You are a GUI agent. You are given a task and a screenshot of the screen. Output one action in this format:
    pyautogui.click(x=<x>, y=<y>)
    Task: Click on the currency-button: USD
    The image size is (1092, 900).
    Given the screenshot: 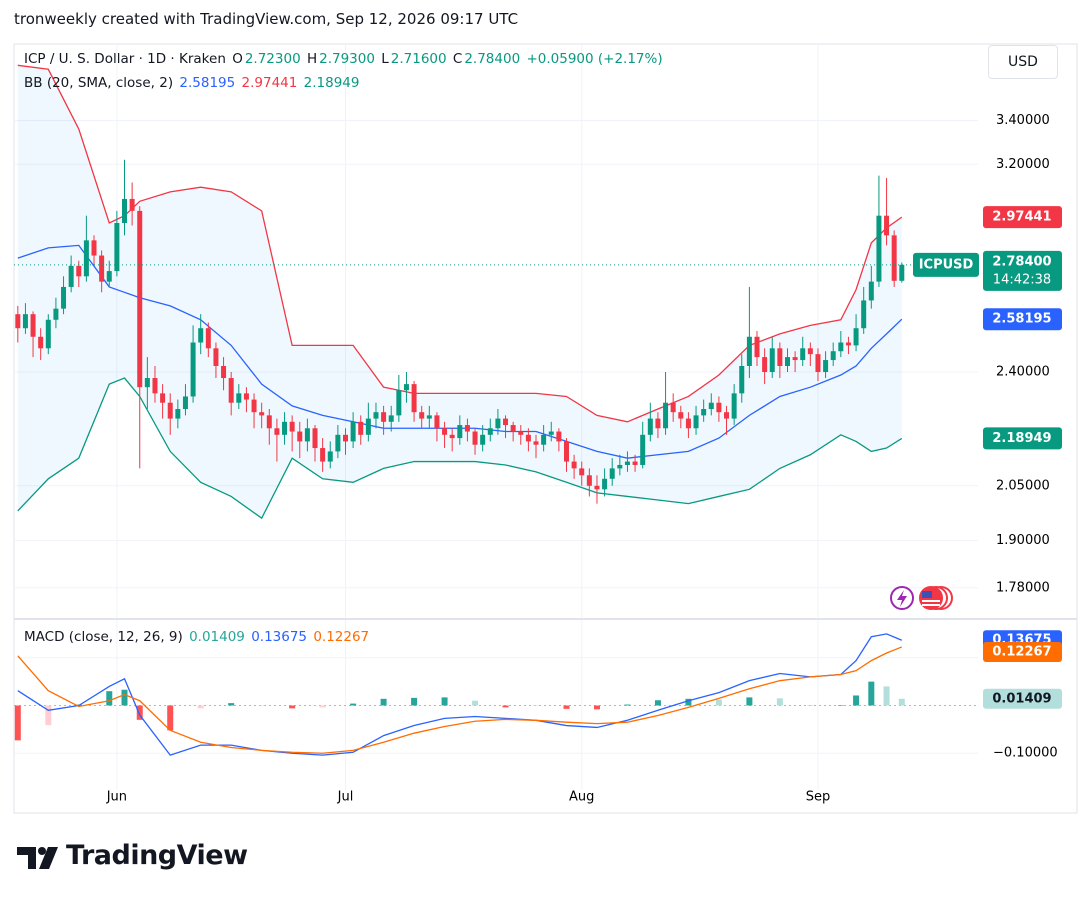 What is the action you would take?
    pyautogui.click(x=1023, y=62)
    